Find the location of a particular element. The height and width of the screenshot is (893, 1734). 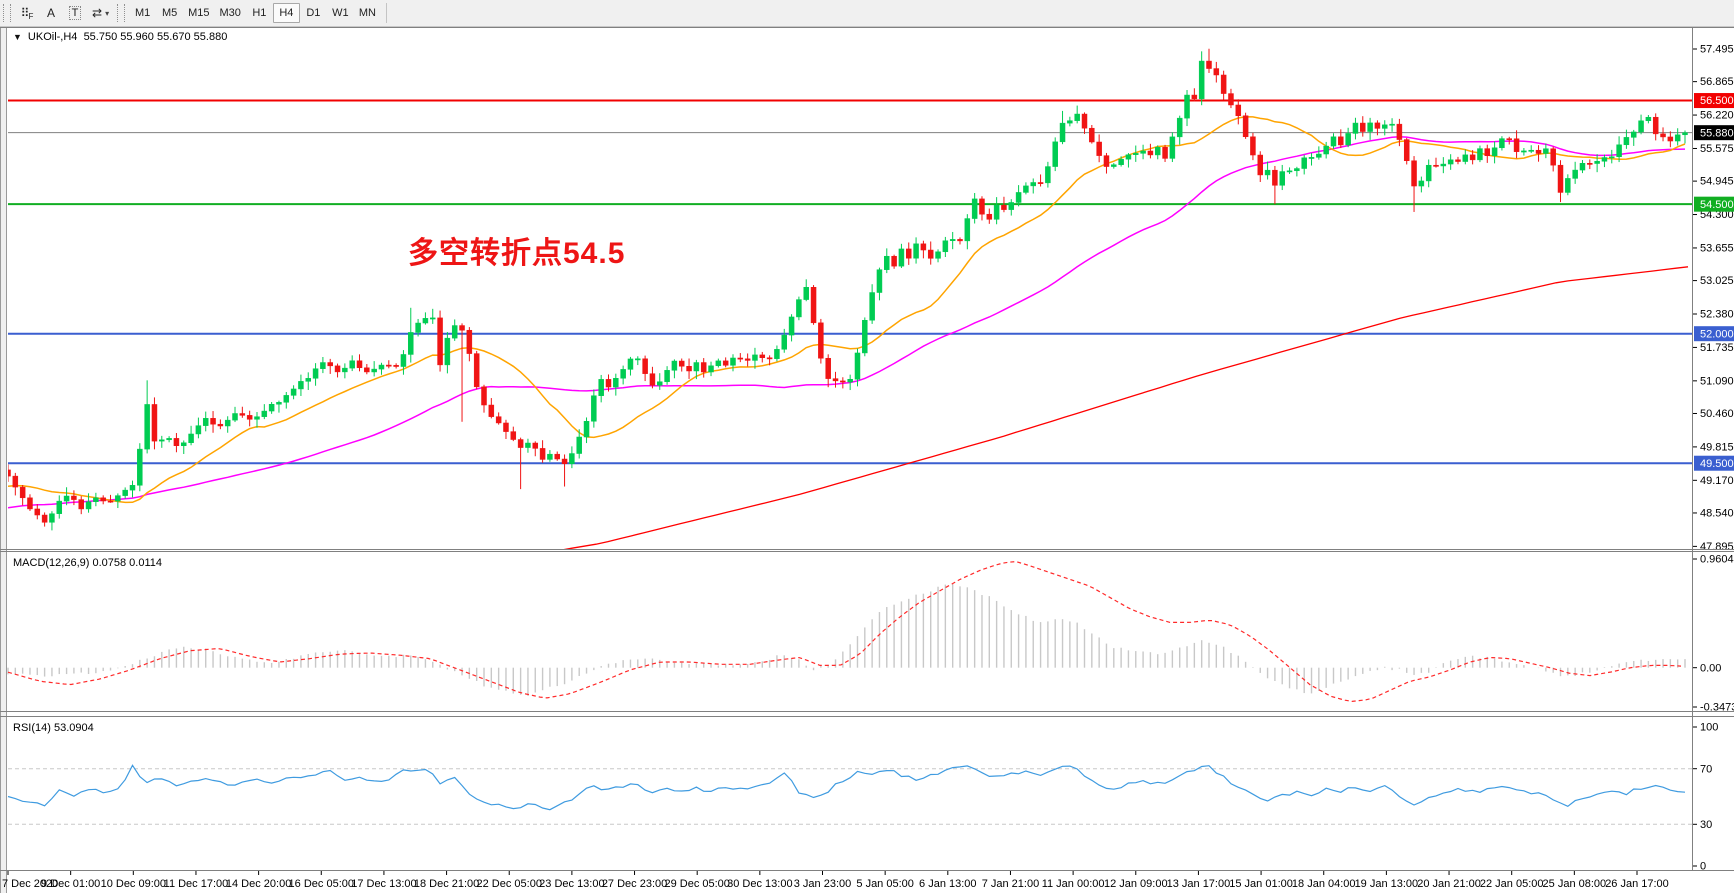

svg-text: 53.655 is located at coordinates (1717, 249).